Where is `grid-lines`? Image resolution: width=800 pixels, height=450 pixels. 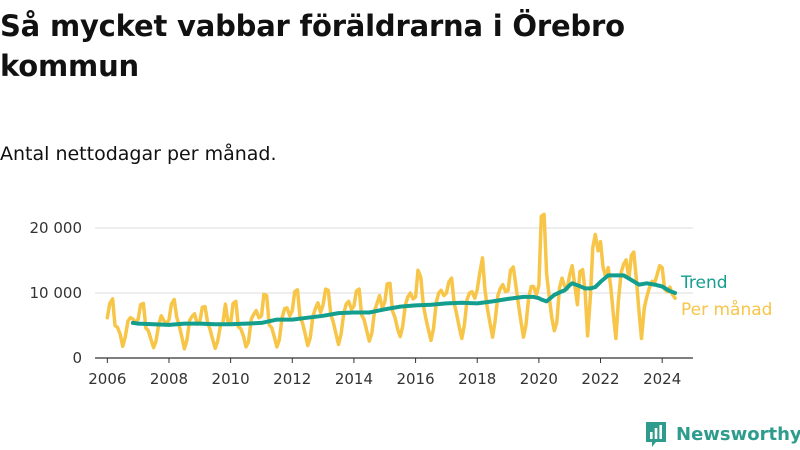
grid-lines is located at coordinates (394, 260).